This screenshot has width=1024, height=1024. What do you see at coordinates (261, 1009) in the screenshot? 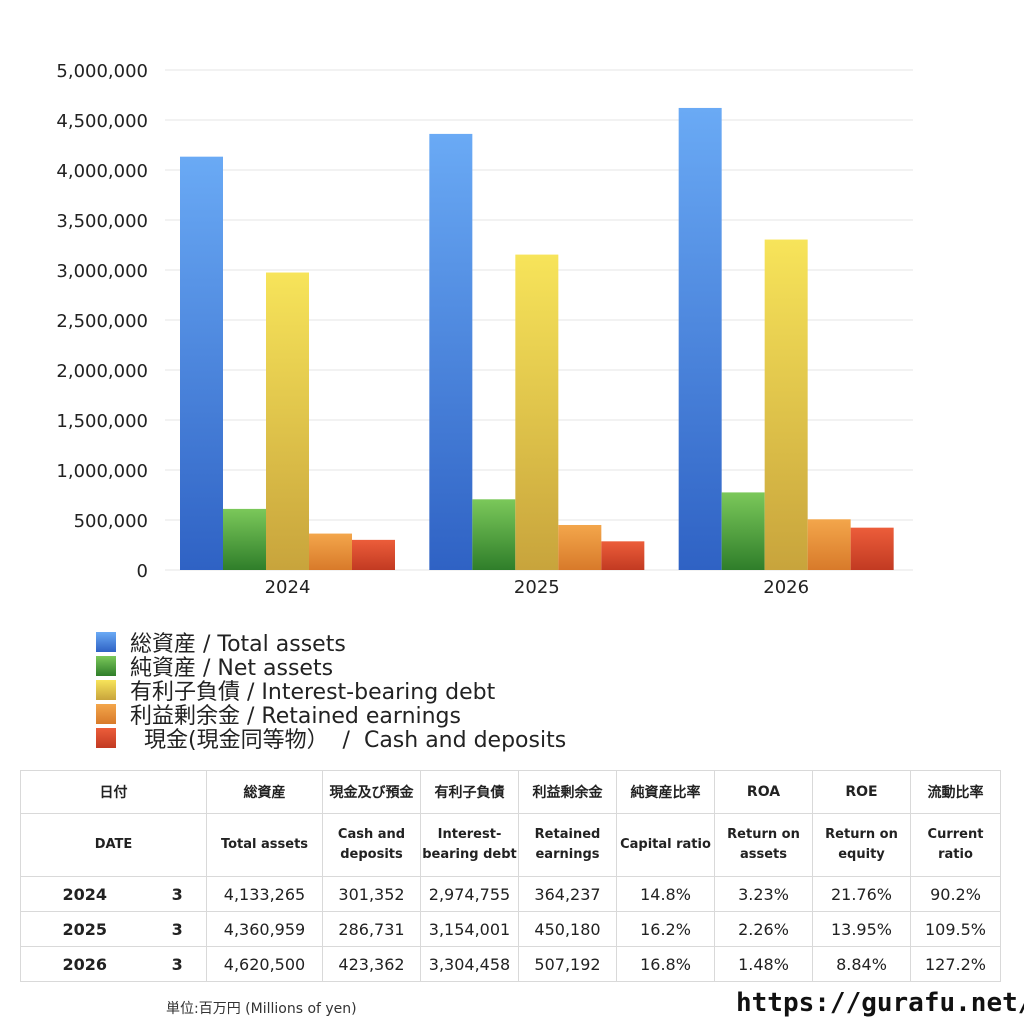
I see `unit-note: 単位:百万円 (Millions of yen)` at bounding box center [261, 1009].